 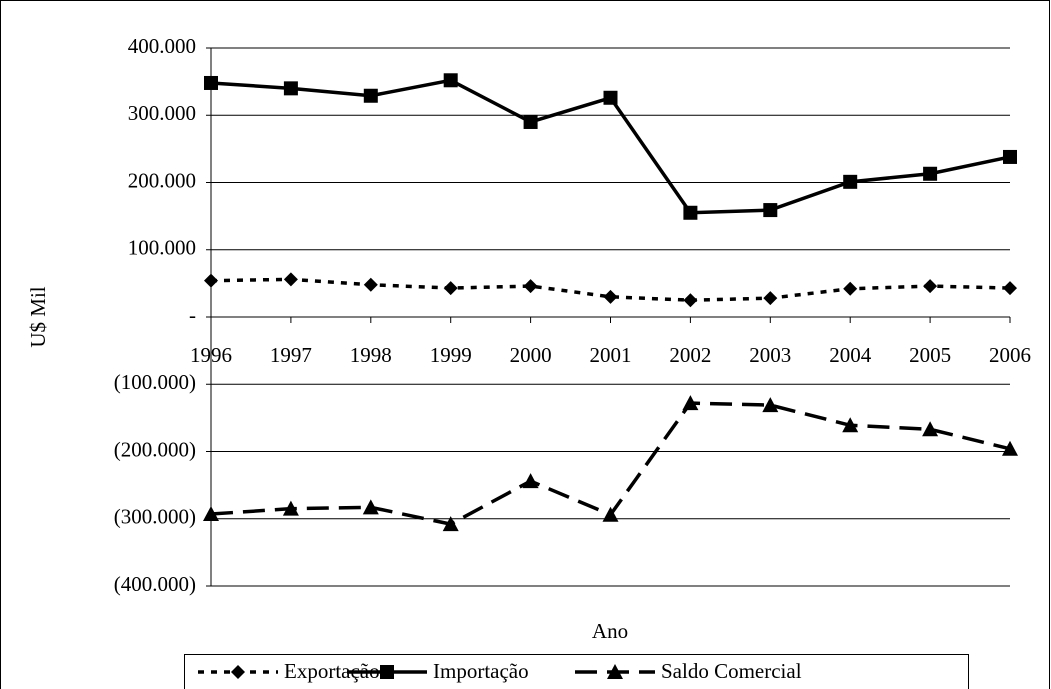 What do you see at coordinates (155, 382) in the screenshot?
I see `y-tick-label: (100.000)` at bounding box center [155, 382].